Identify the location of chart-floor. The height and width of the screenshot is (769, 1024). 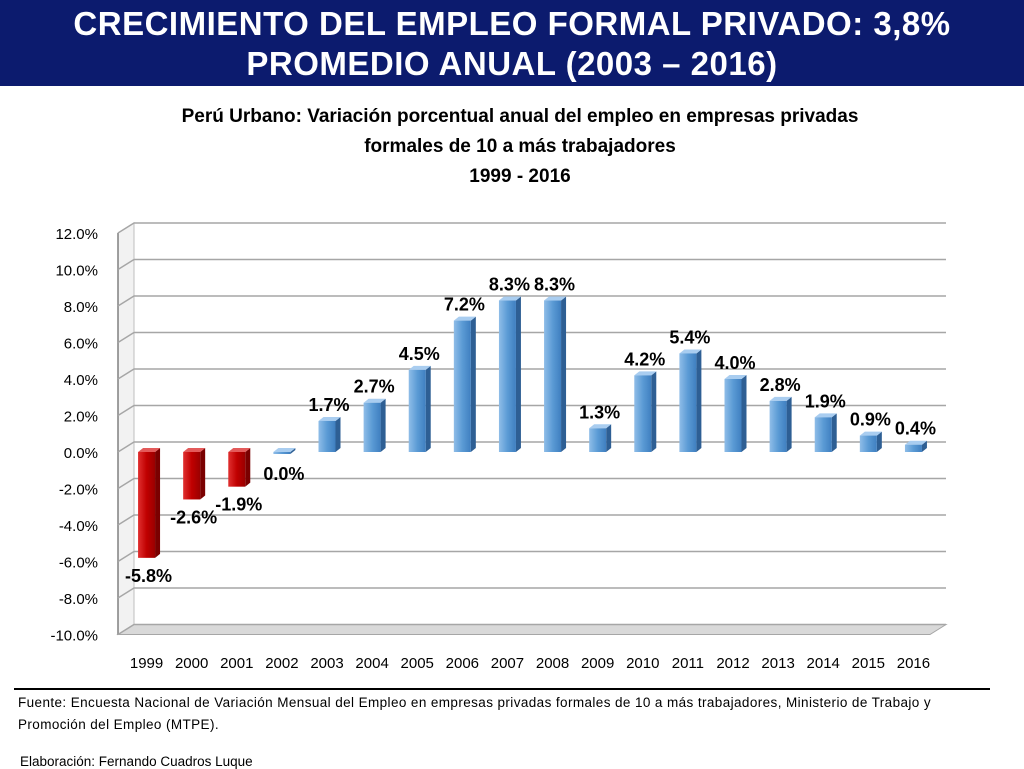
(532, 629).